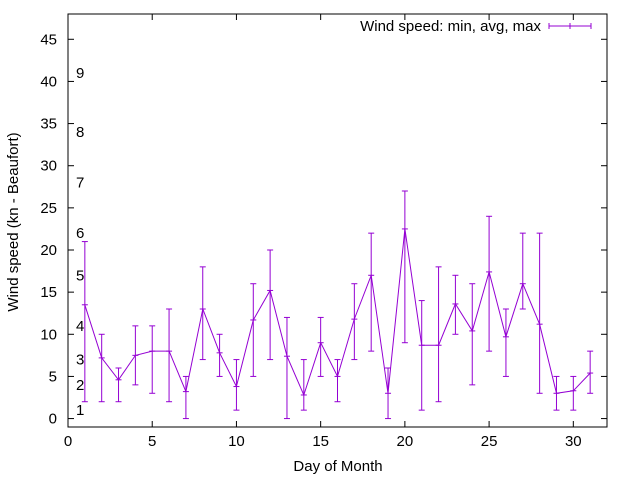  Describe the element at coordinates (53, 376) in the screenshot. I see `y-tick-label: 5` at that location.